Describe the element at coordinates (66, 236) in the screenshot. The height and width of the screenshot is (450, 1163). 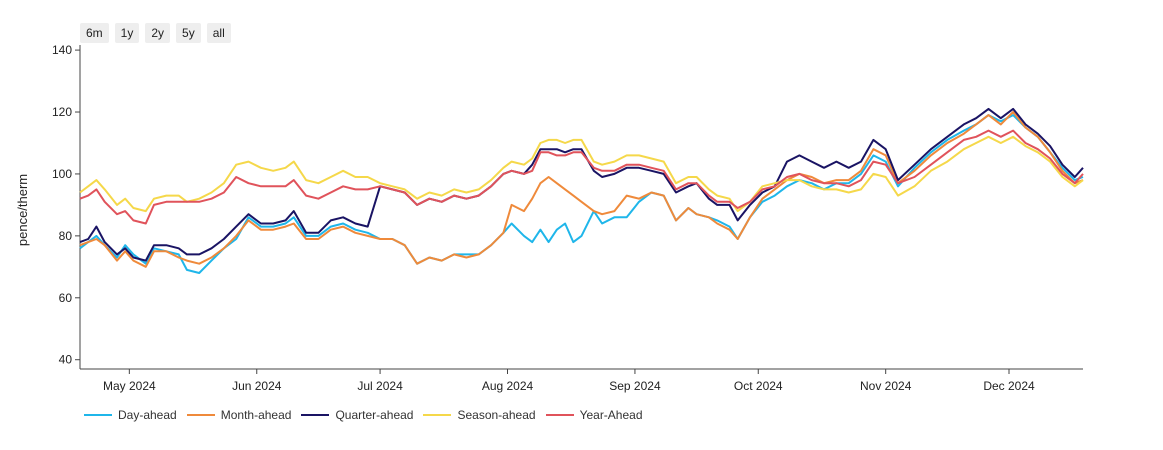
I see `y-tick-label: 80` at that location.